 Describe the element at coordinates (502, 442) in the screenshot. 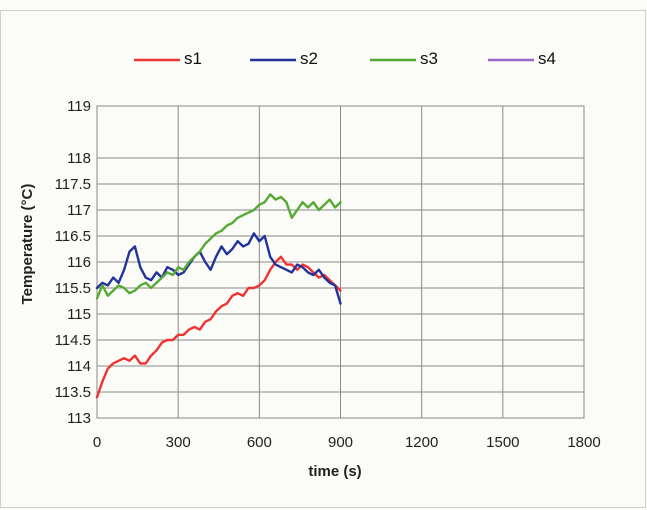

I see `x-tick-label: 1500` at that location.